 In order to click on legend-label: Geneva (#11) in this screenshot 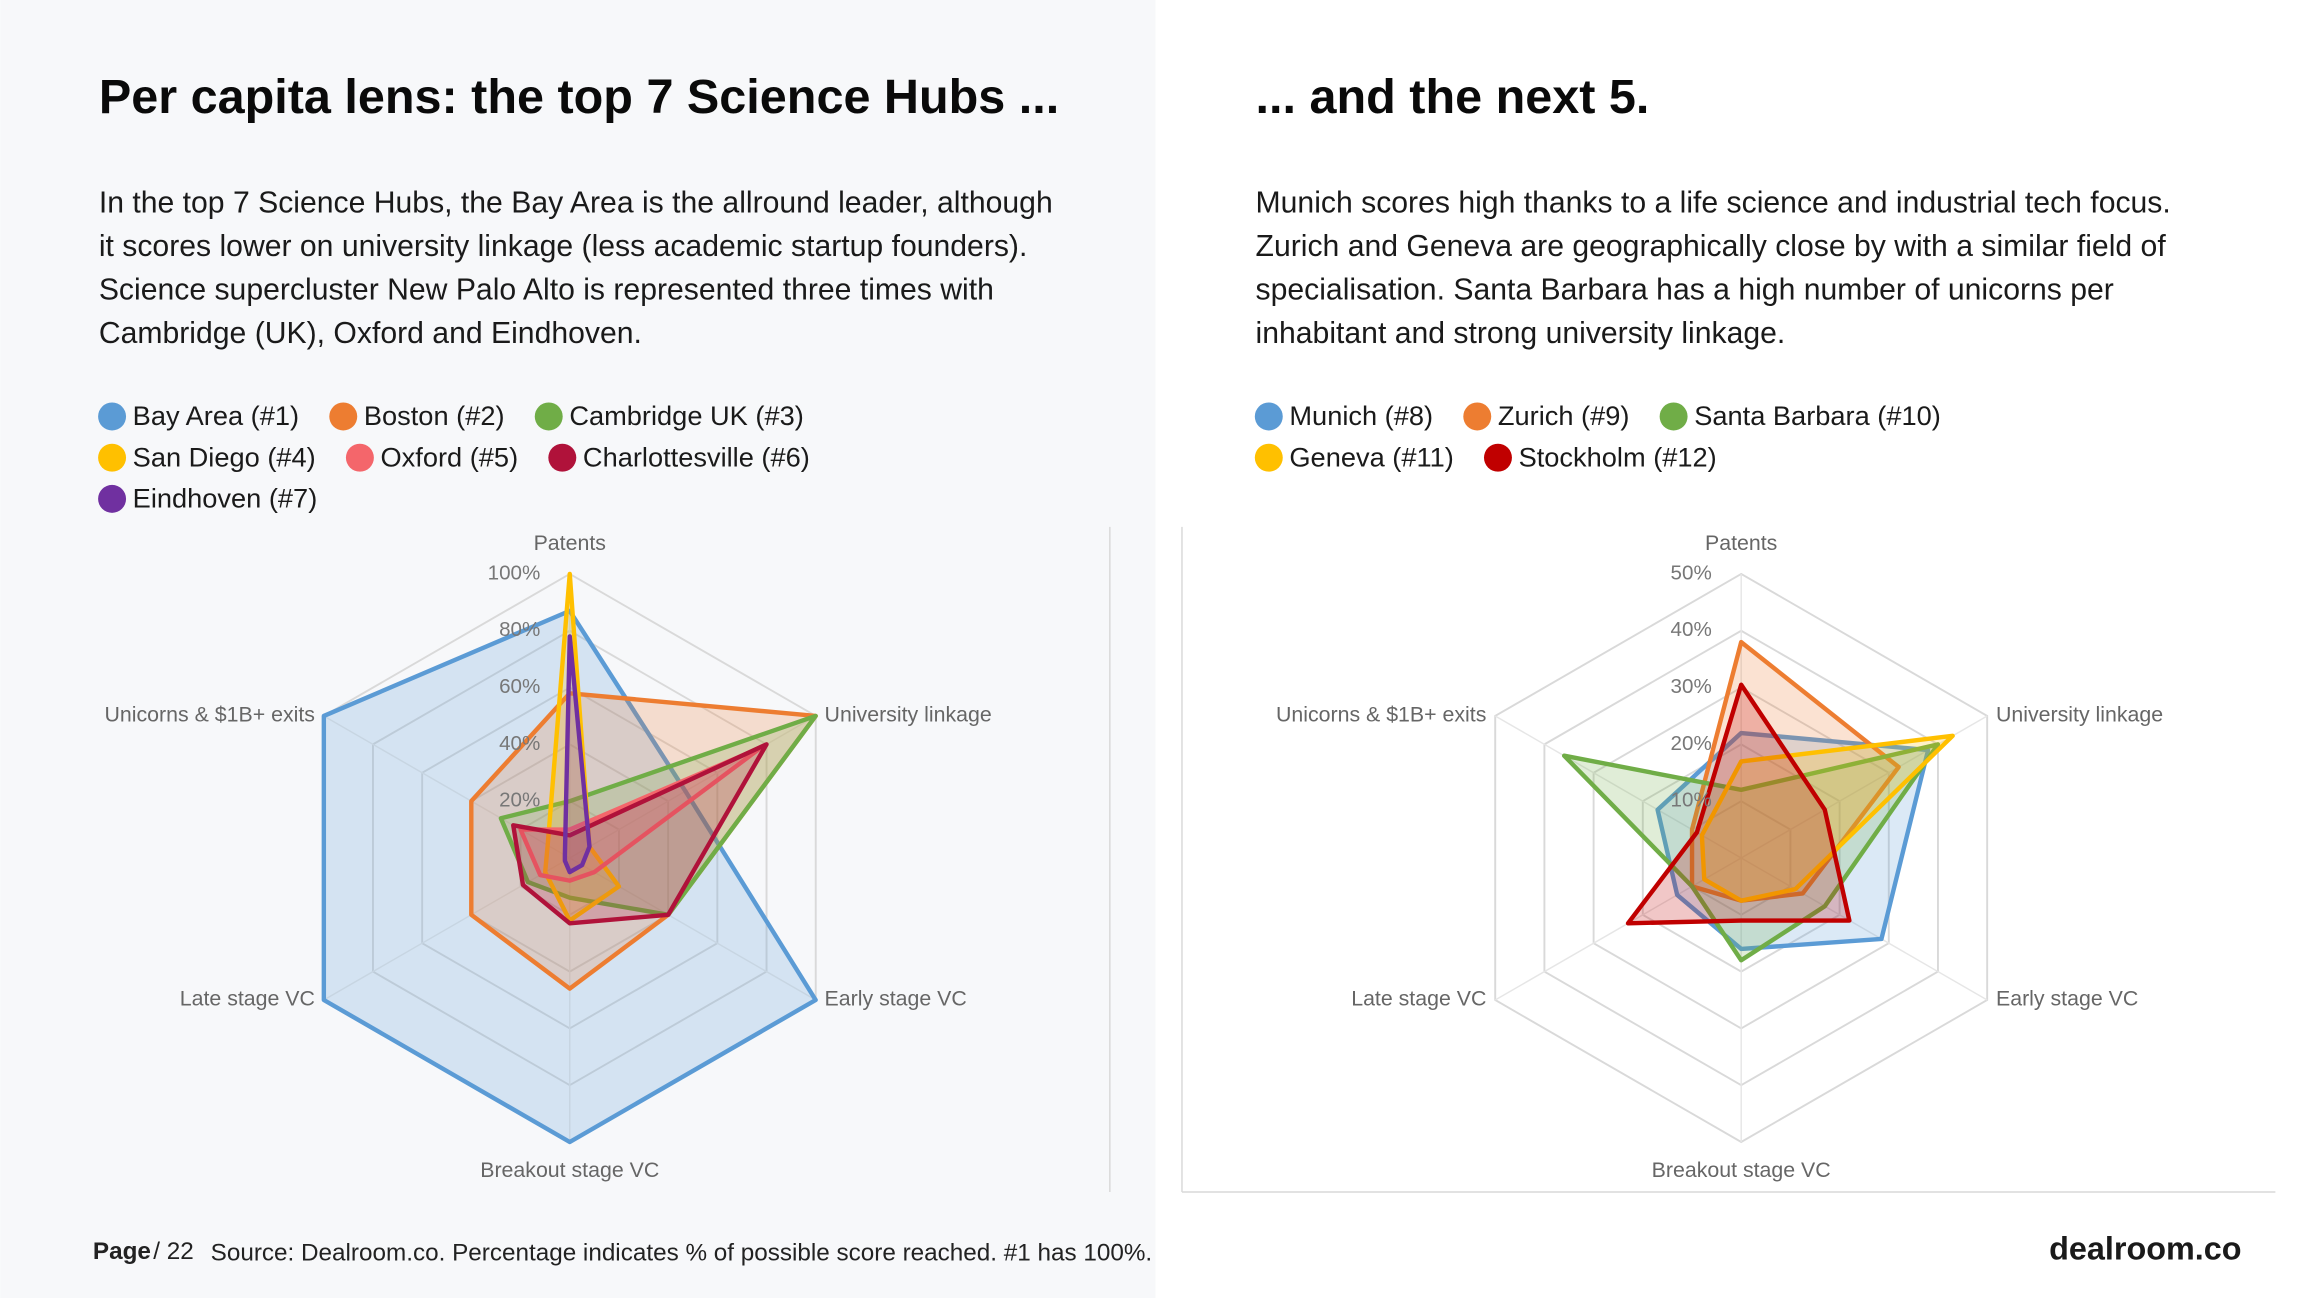, I will do `click(1371, 456)`.